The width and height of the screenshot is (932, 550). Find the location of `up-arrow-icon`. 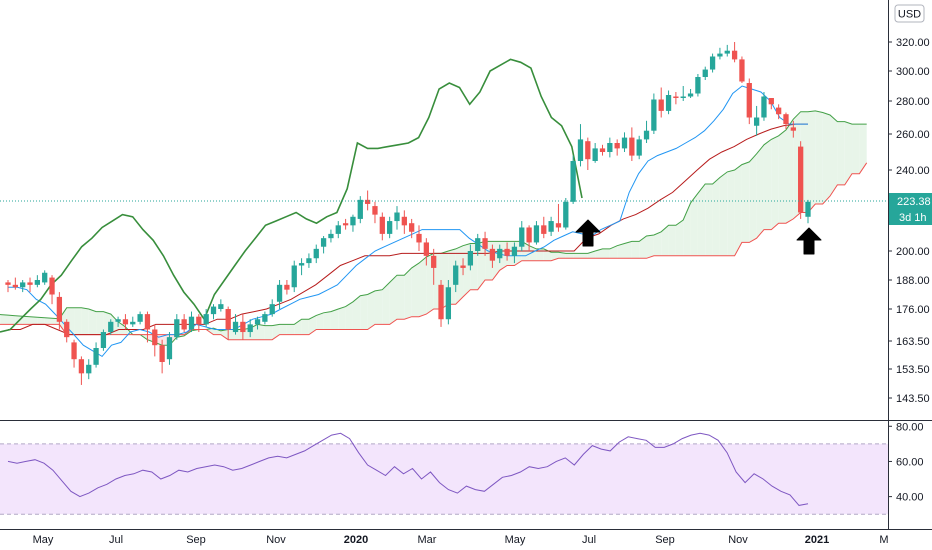

up-arrow-icon is located at coordinates (809, 241).